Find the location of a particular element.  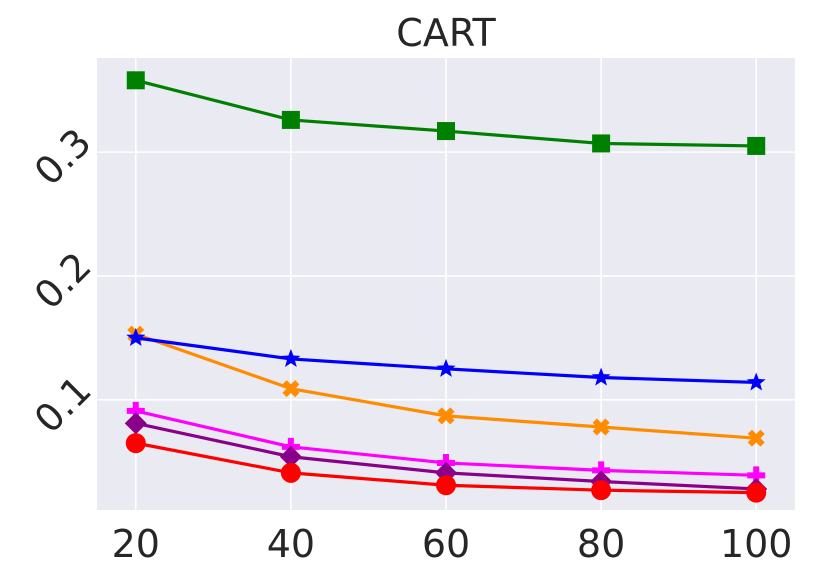

chart-title: CART is located at coordinates (446, 33).